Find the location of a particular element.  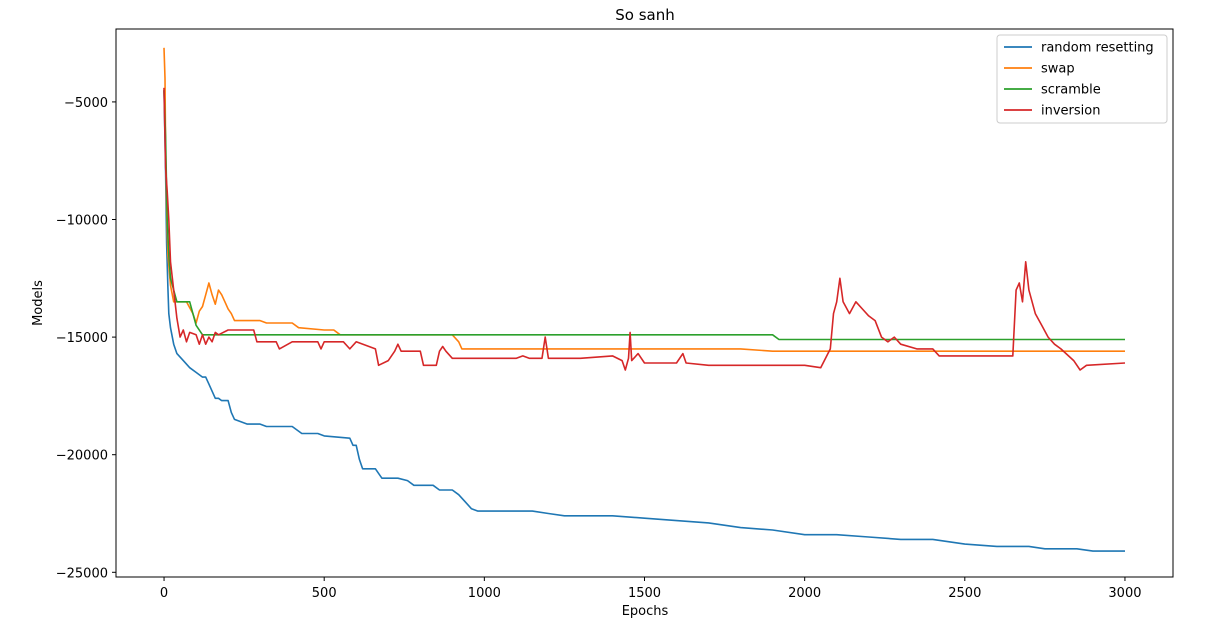

legend: random resetting swap scramble inversion is located at coordinates (1082, 79).